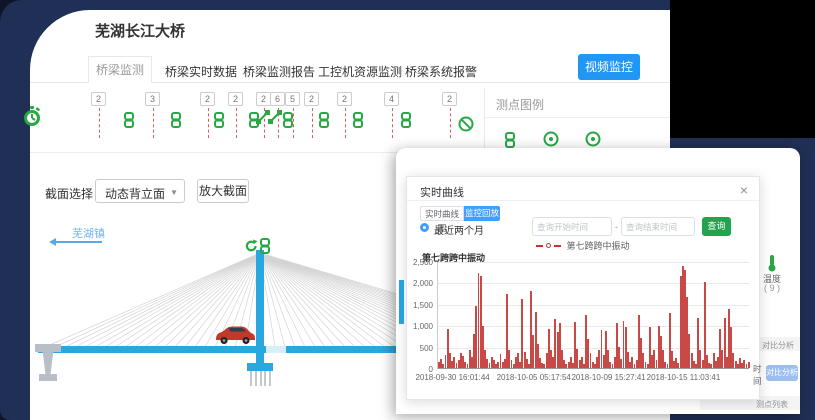 This screenshot has width=815, height=420. Describe the element at coordinates (716, 226) in the screenshot. I see `search-button: 查询` at that location.